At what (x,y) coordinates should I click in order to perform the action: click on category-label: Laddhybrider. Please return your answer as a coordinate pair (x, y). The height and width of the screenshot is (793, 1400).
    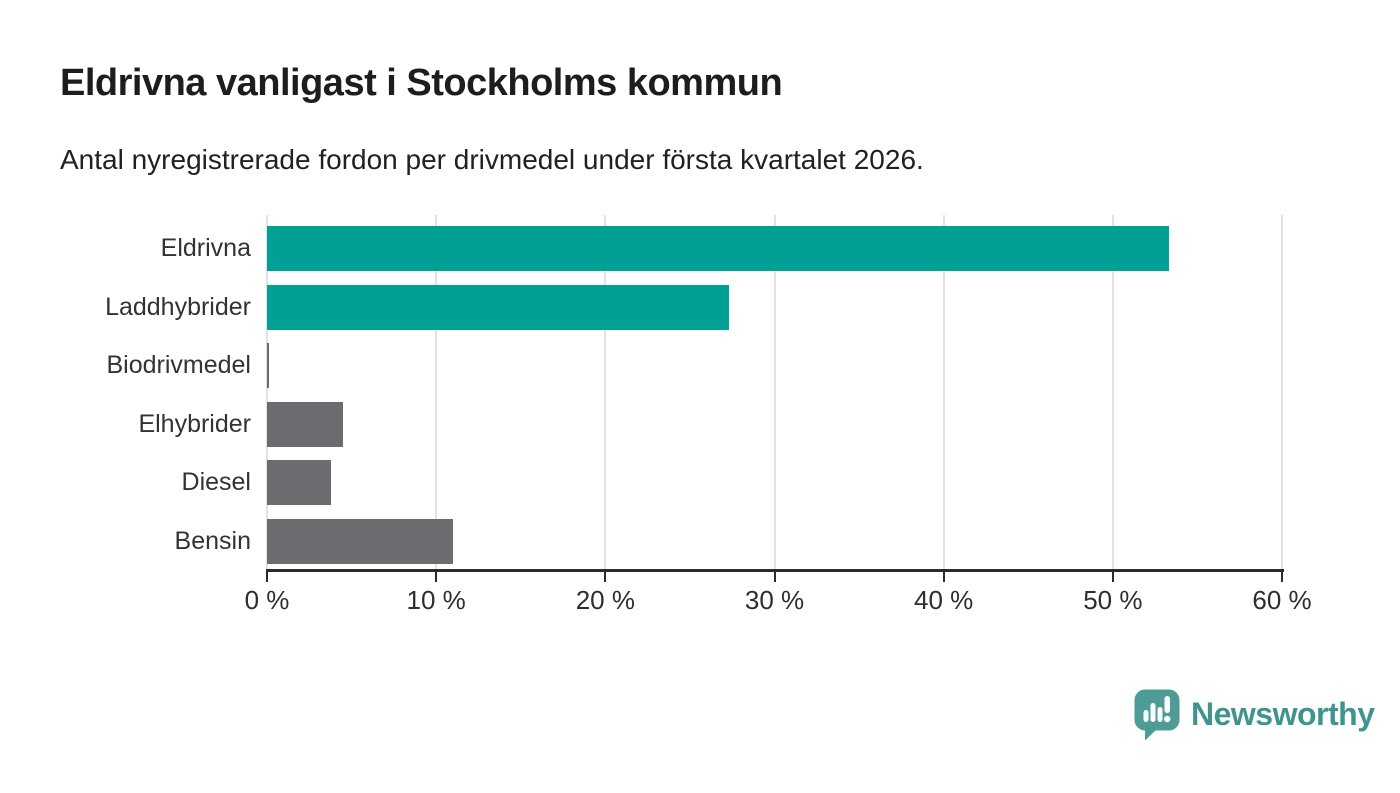
    Looking at the image, I should click on (178, 306).